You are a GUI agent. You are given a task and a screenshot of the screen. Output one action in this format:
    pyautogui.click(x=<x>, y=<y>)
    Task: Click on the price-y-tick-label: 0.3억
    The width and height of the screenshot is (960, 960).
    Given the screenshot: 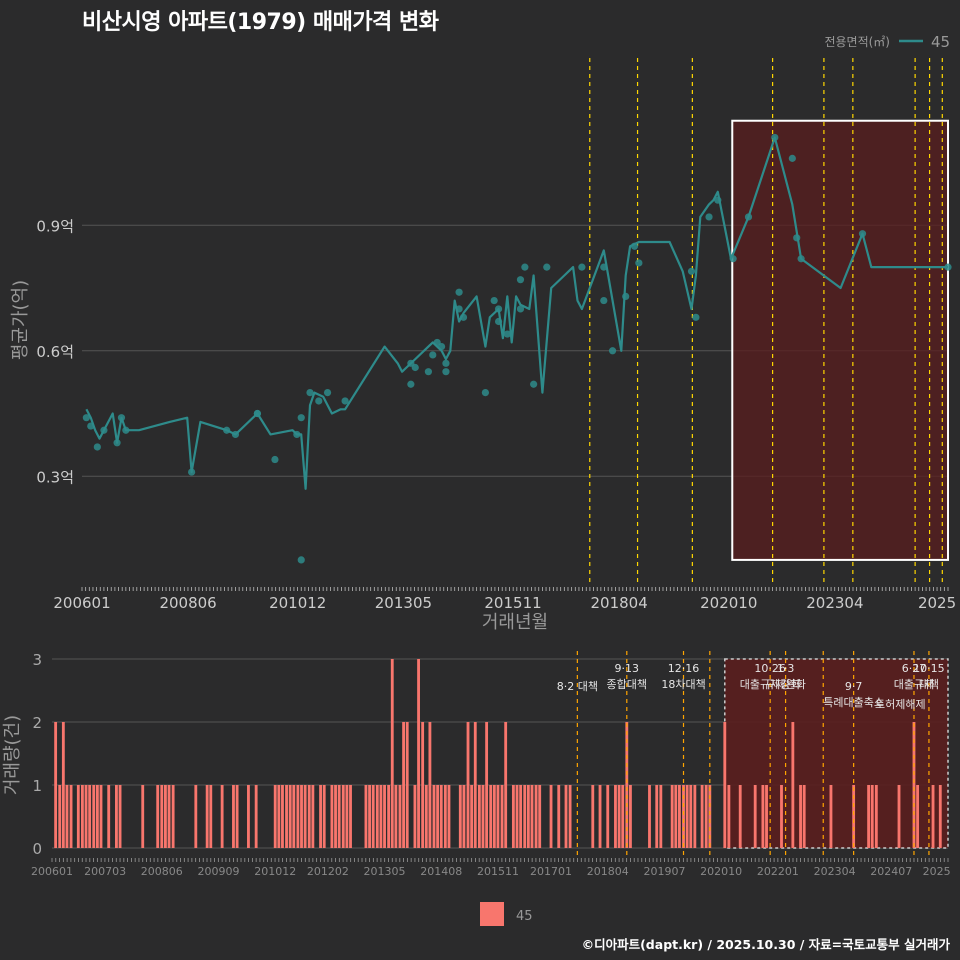 What is the action you would take?
    pyautogui.click(x=55, y=477)
    